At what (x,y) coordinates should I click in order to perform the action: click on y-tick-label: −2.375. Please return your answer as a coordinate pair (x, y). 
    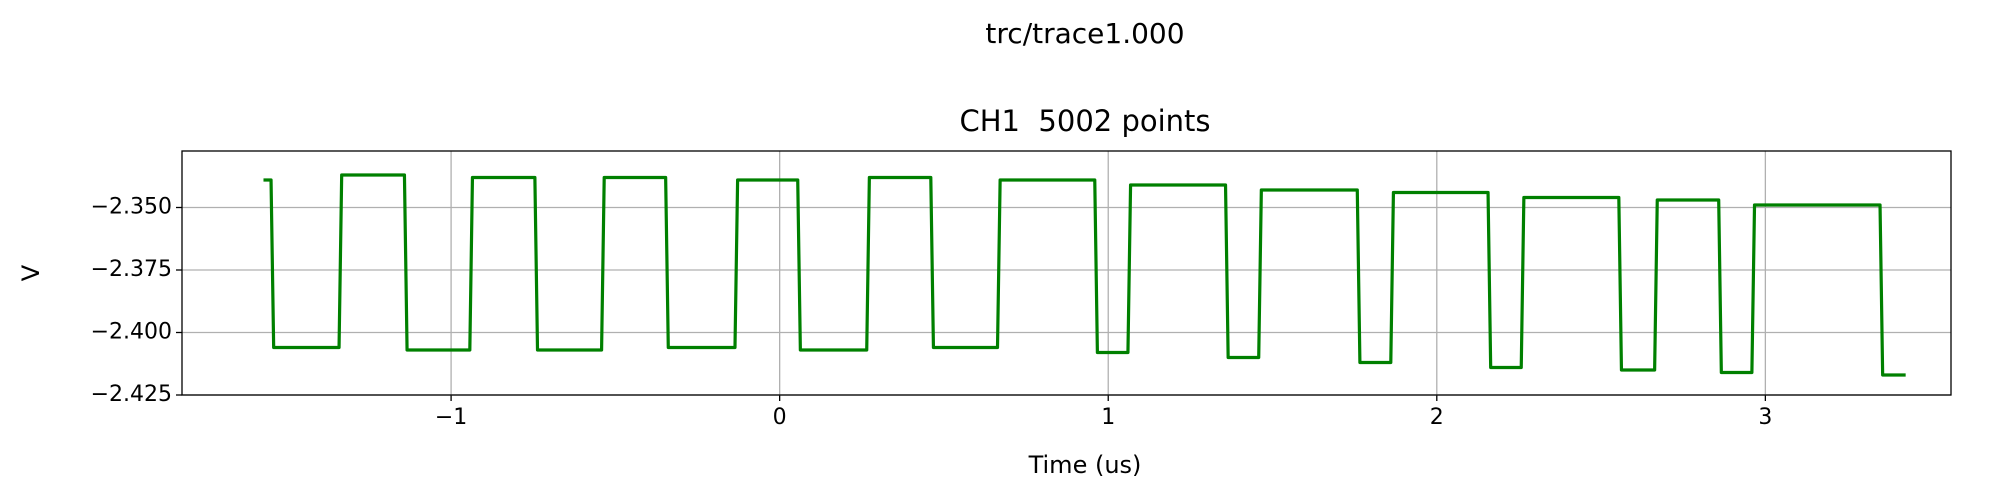
    Looking at the image, I should click on (131, 269).